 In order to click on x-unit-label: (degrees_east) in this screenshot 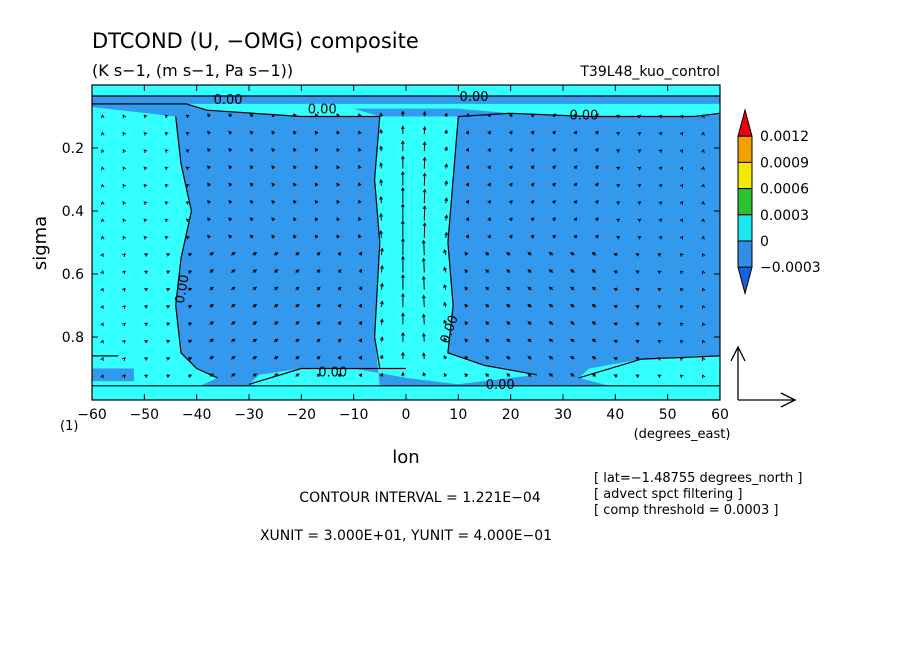, I will do `click(682, 434)`.